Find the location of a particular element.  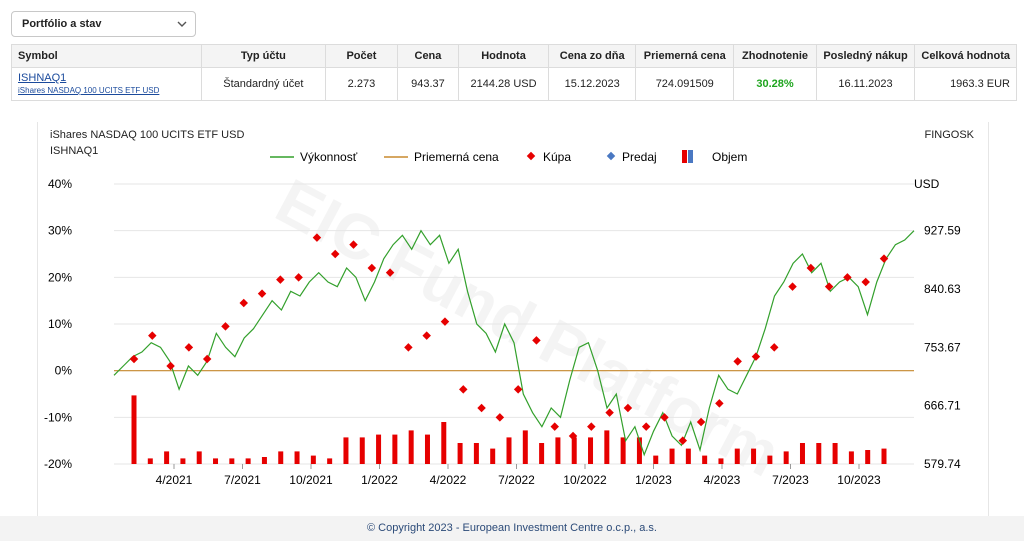

col-header-total-value: Celková hodnota is located at coordinates (965, 56).